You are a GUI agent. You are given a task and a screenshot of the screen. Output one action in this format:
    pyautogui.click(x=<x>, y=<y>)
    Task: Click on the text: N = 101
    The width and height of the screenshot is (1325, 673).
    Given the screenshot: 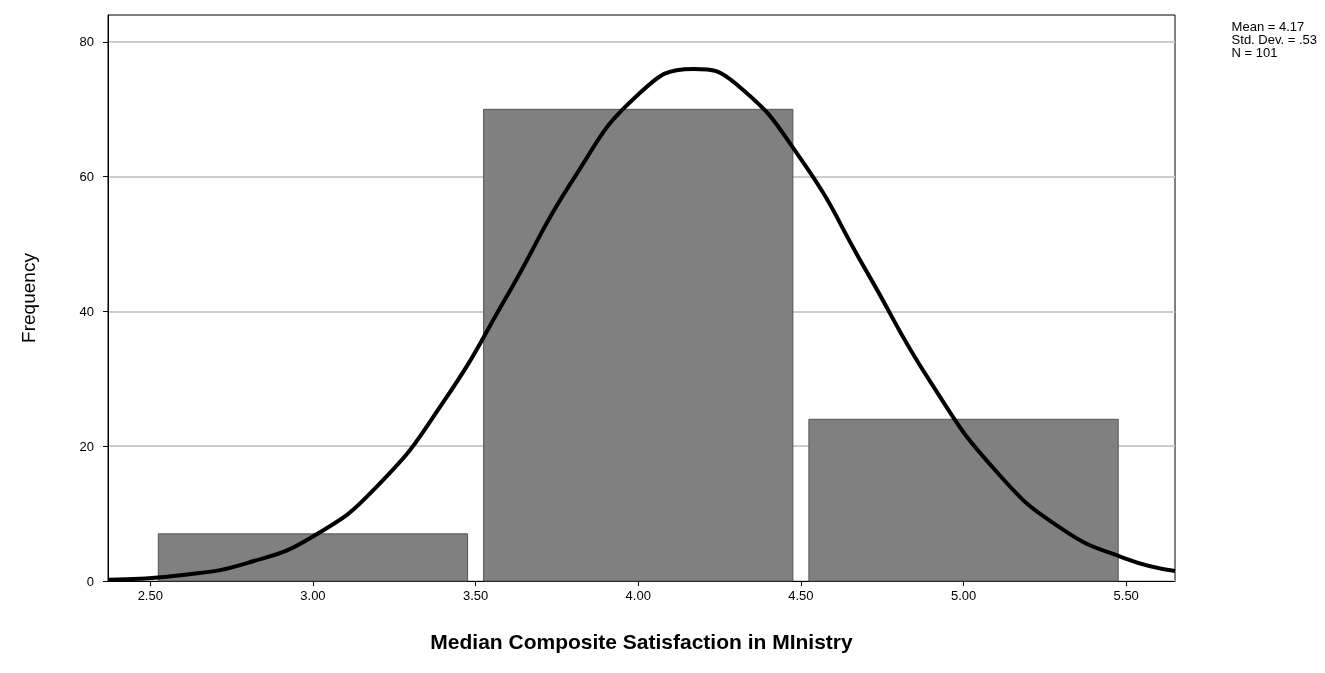 What is the action you would take?
    pyautogui.click(x=1254, y=52)
    